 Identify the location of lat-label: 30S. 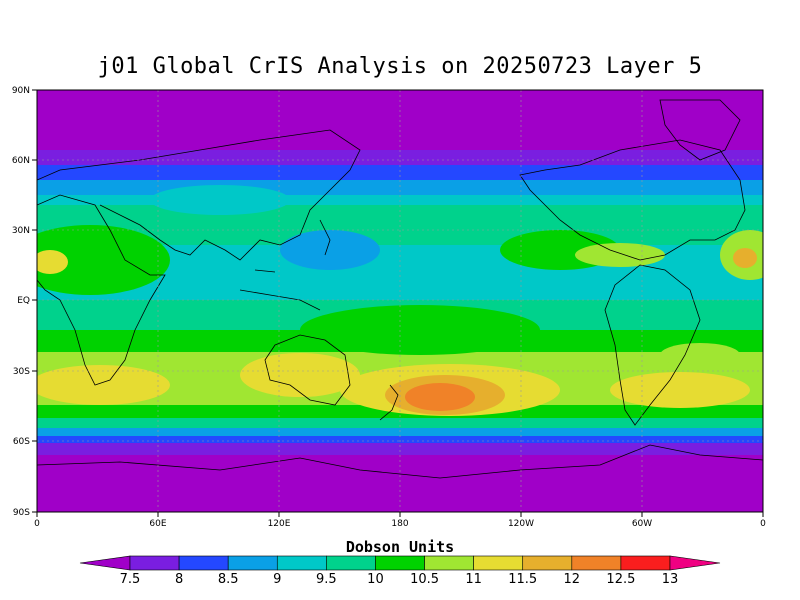
(21, 372).